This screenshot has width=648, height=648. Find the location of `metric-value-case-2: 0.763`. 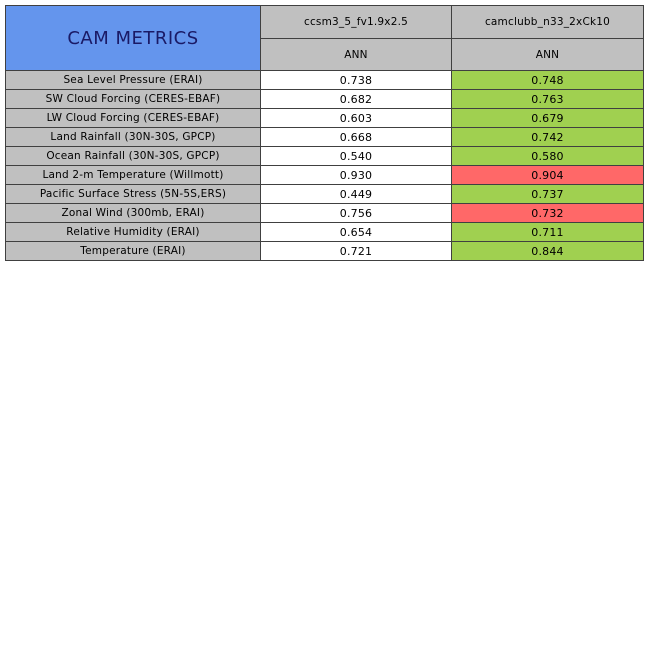

metric-value-case-2: 0.763 is located at coordinates (547, 99).